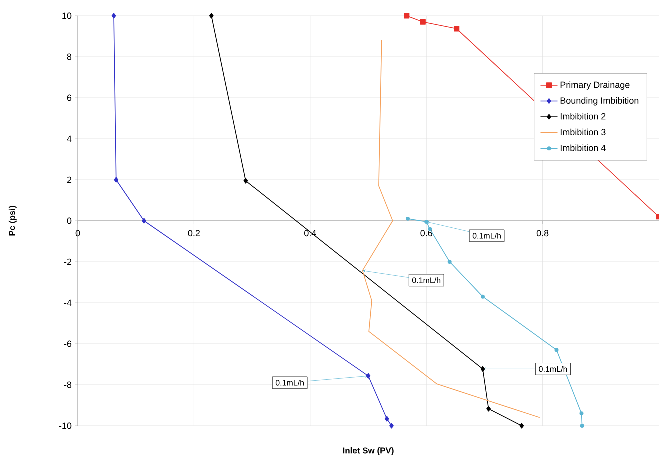 Image resolution: width=659 pixels, height=457 pixels. I want to click on y-tick-label: 10, so click(67, 16).